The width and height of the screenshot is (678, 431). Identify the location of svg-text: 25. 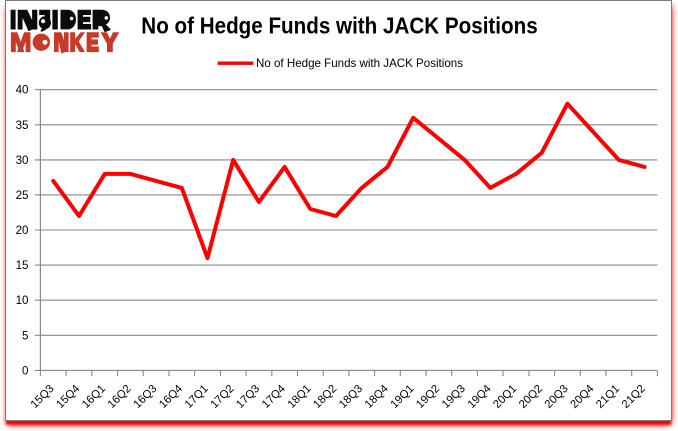
(22, 195).